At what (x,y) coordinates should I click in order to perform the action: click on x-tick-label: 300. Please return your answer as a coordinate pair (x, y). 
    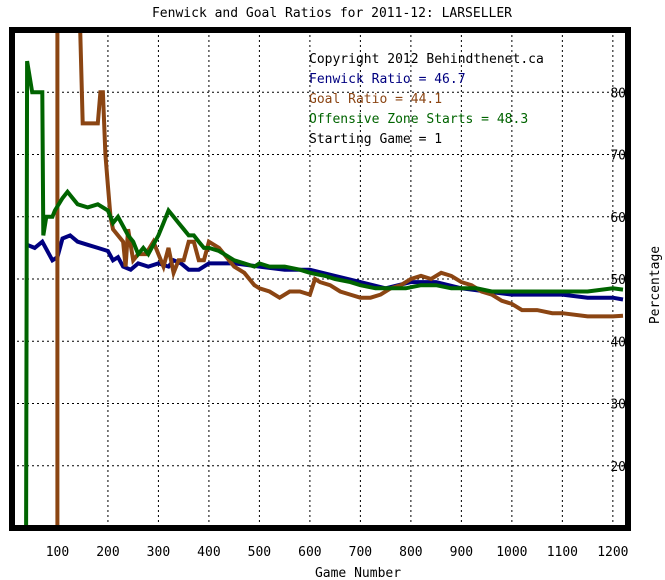
    Looking at the image, I should click on (158, 552).